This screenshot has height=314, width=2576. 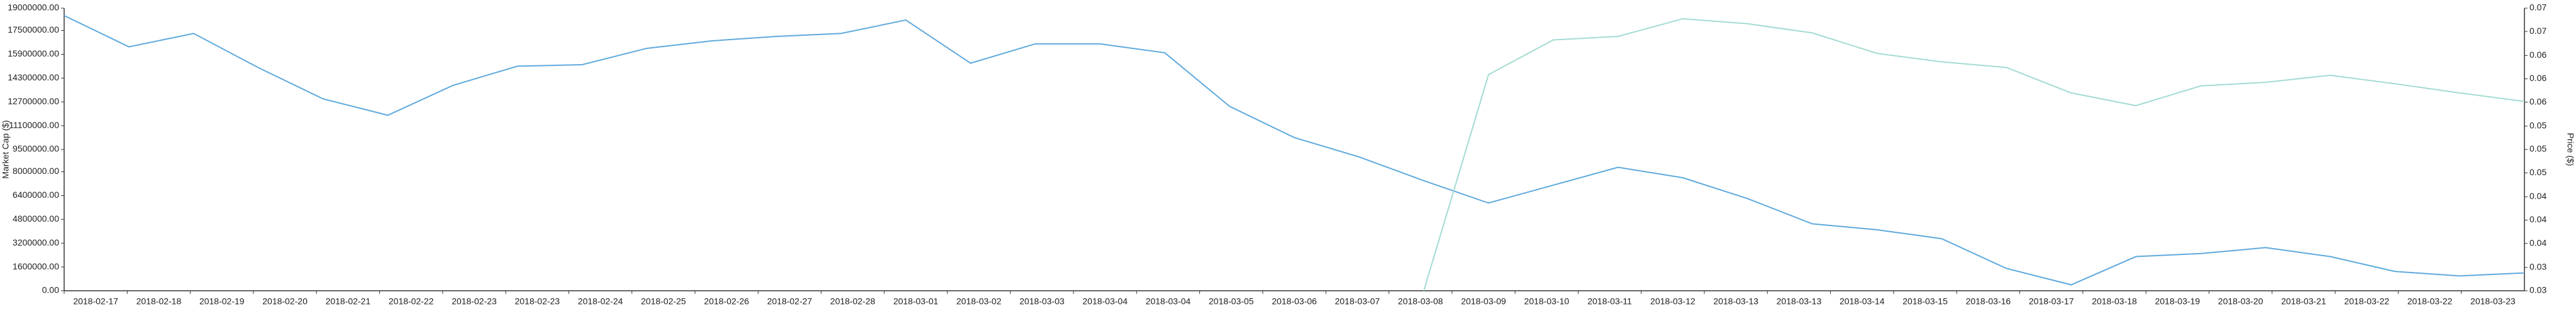 I want to click on x-tick-label: 2018-03-14, so click(x=1862, y=301).